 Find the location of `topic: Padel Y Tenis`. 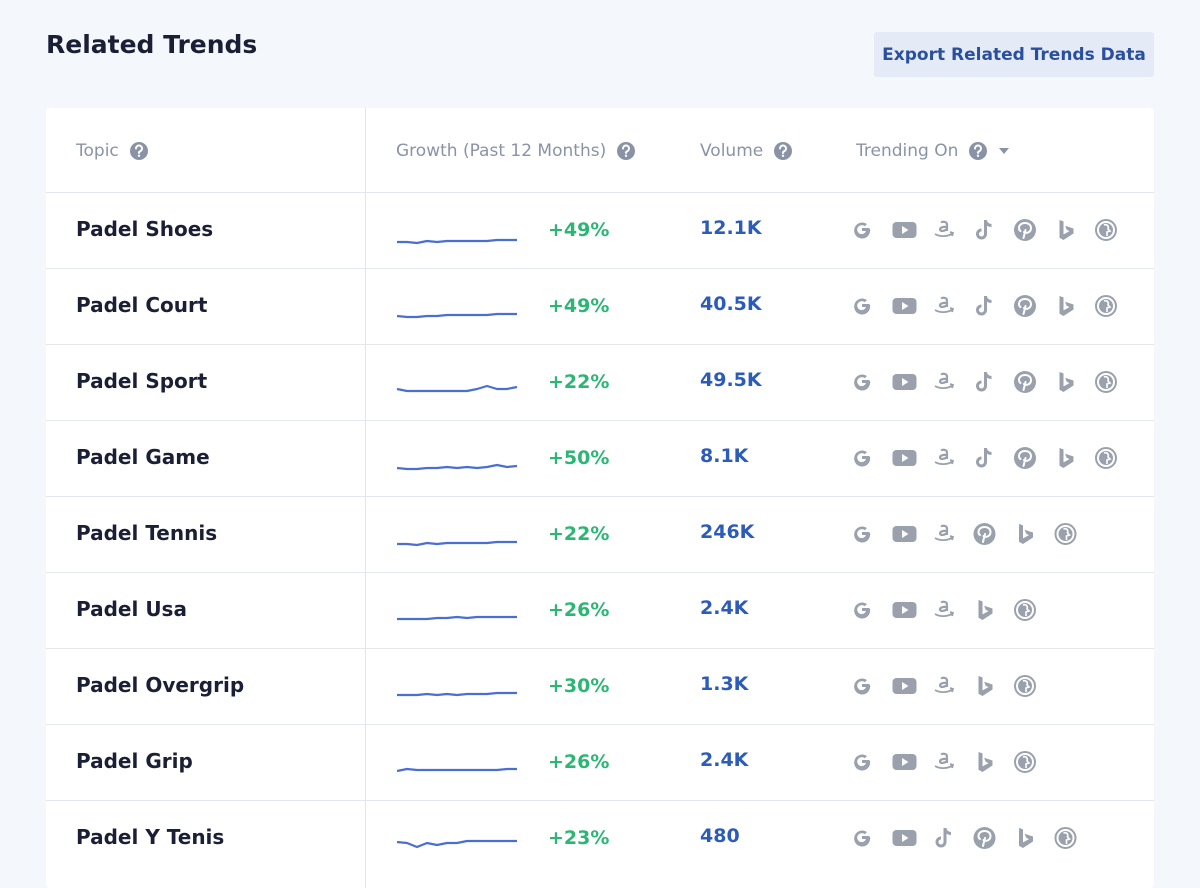

topic: Padel Y Tenis is located at coordinates (150, 837).